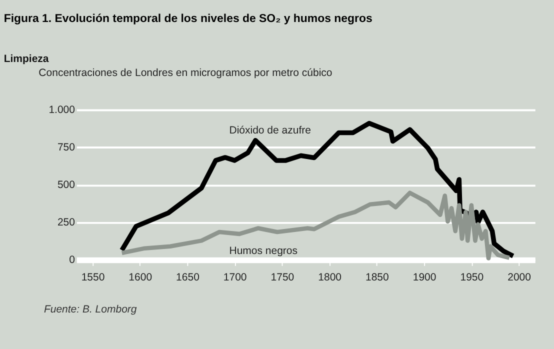 This screenshot has width=554, height=349. Describe the element at coordinates (188, 18) in the screenshot. I see `chart-title: Figura 1. Evolución temporal de los niveles de SO₂ y humos negros` at that location.